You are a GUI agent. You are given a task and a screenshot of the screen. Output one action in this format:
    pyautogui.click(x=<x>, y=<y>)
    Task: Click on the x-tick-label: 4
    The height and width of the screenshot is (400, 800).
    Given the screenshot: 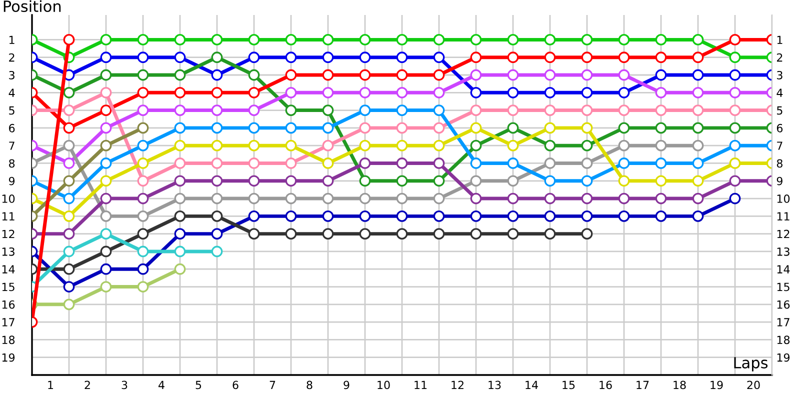 What is the action you would take?
    pyautogui.click(x=161, y=384)
    